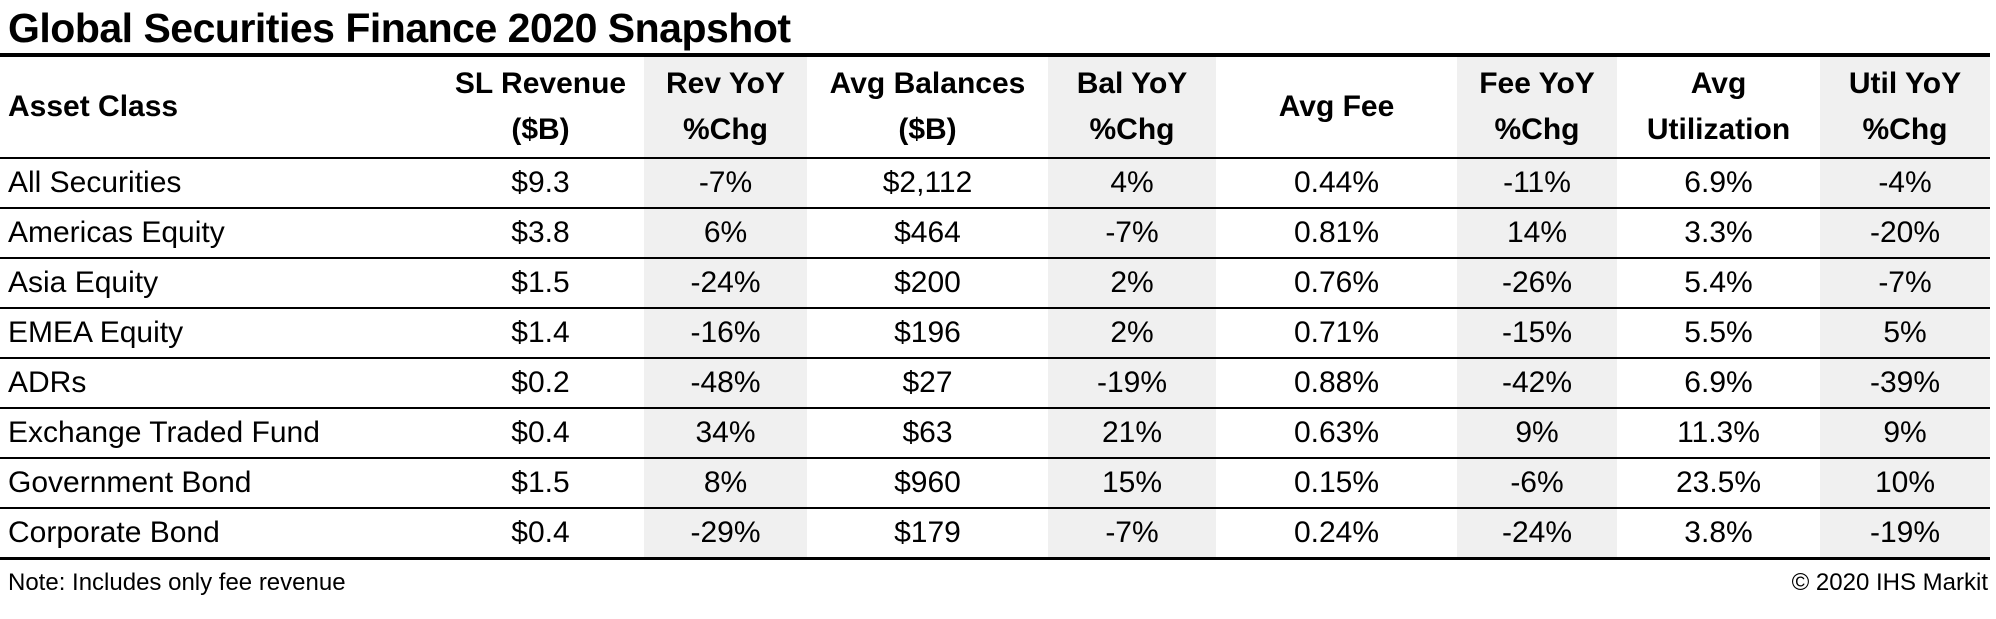 Image resolution: width=1996 pixels, height=619 pixels. Describe the element at coordinates (1336, 282) in the screenshot. I see `value-cell: 0.76%` at that location.